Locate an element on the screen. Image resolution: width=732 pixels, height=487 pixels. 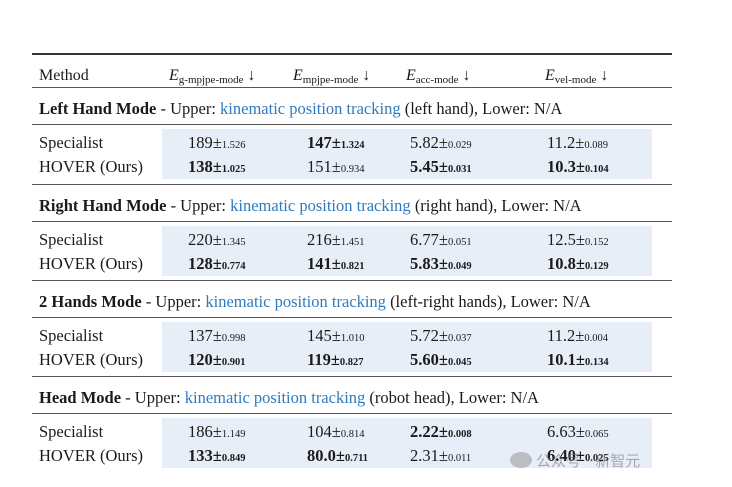
metric-cell: 147±1.324 is located at coordinates (336, 142).